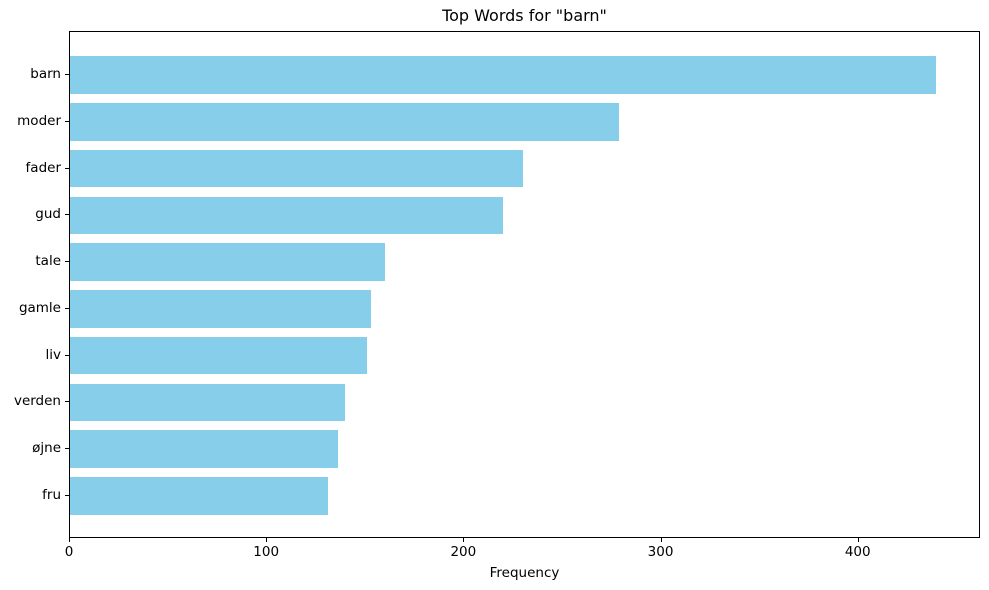 Image resolution: width=989 pixels, height=590 pixels. Describe the element at coordinates (204, 449) in the screenshot. I see `bar-øjne` at that location.